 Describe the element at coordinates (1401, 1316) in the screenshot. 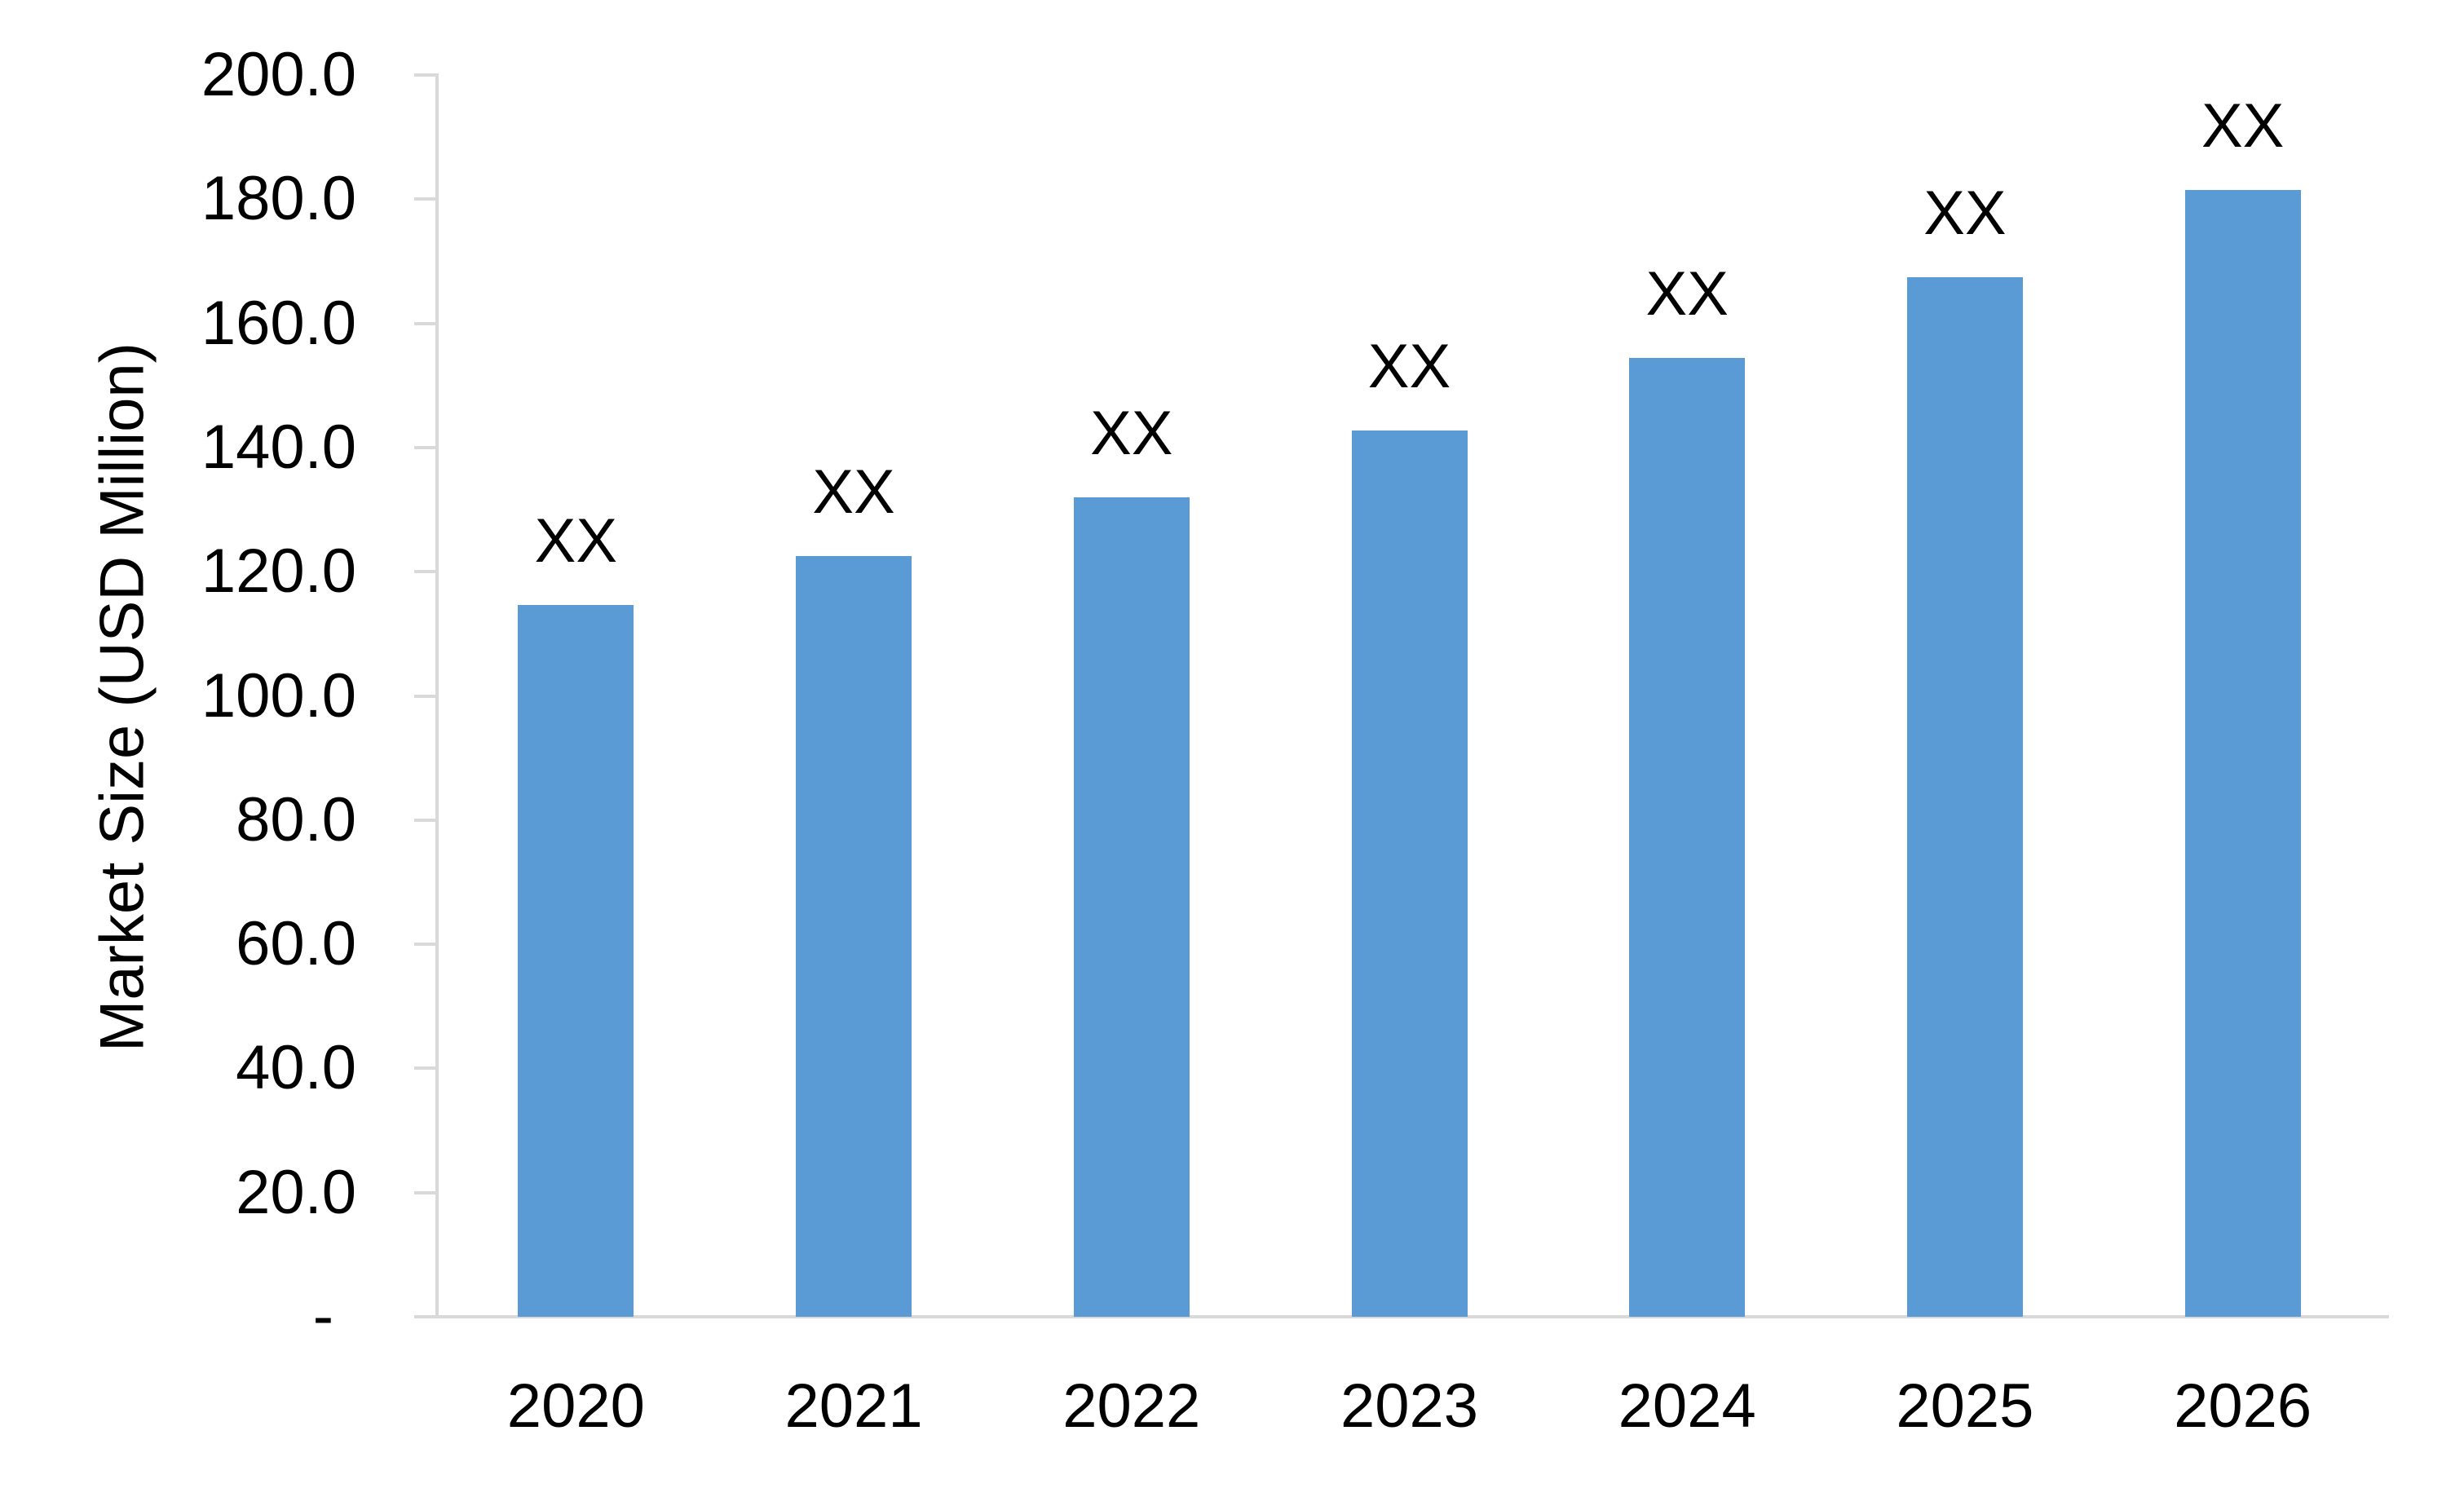

I see `x-axis-line` at that location.